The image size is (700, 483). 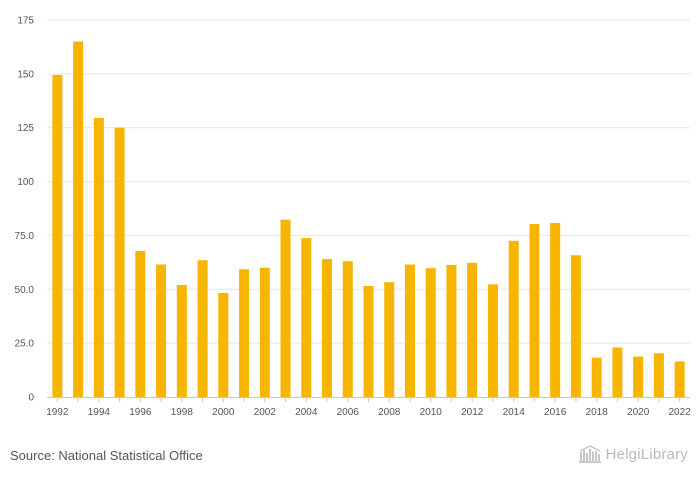 I want to click on x-tick-label: 2016, so click(x=555, y=412).